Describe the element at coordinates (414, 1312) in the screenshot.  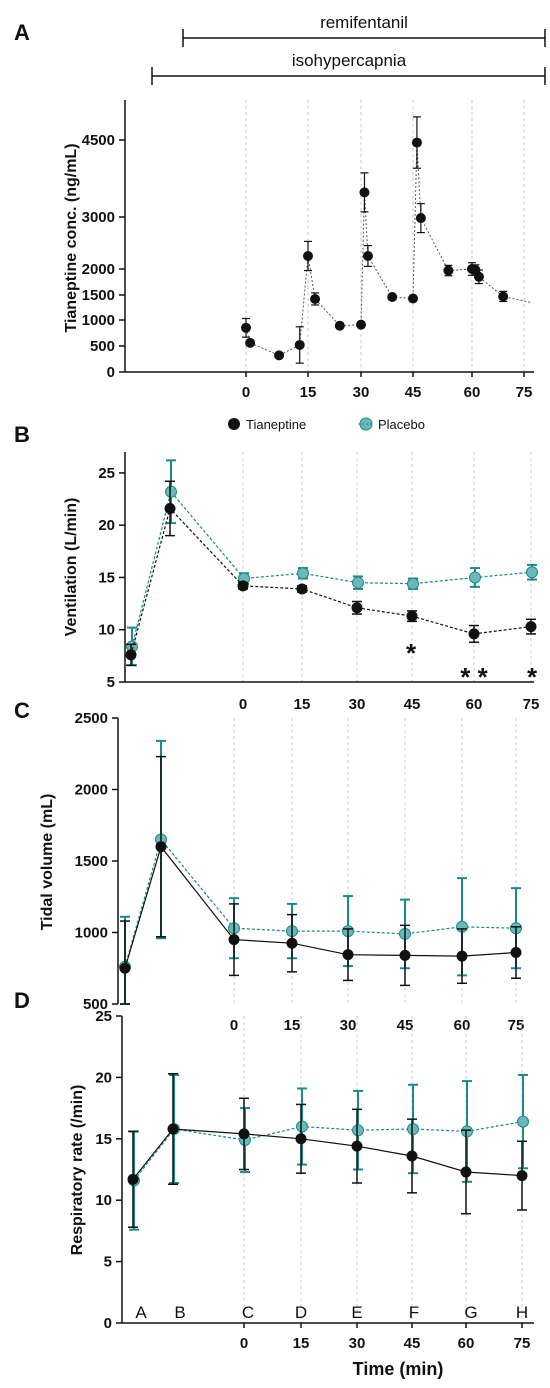
I see `panel-d-condition-label: F` at that location.